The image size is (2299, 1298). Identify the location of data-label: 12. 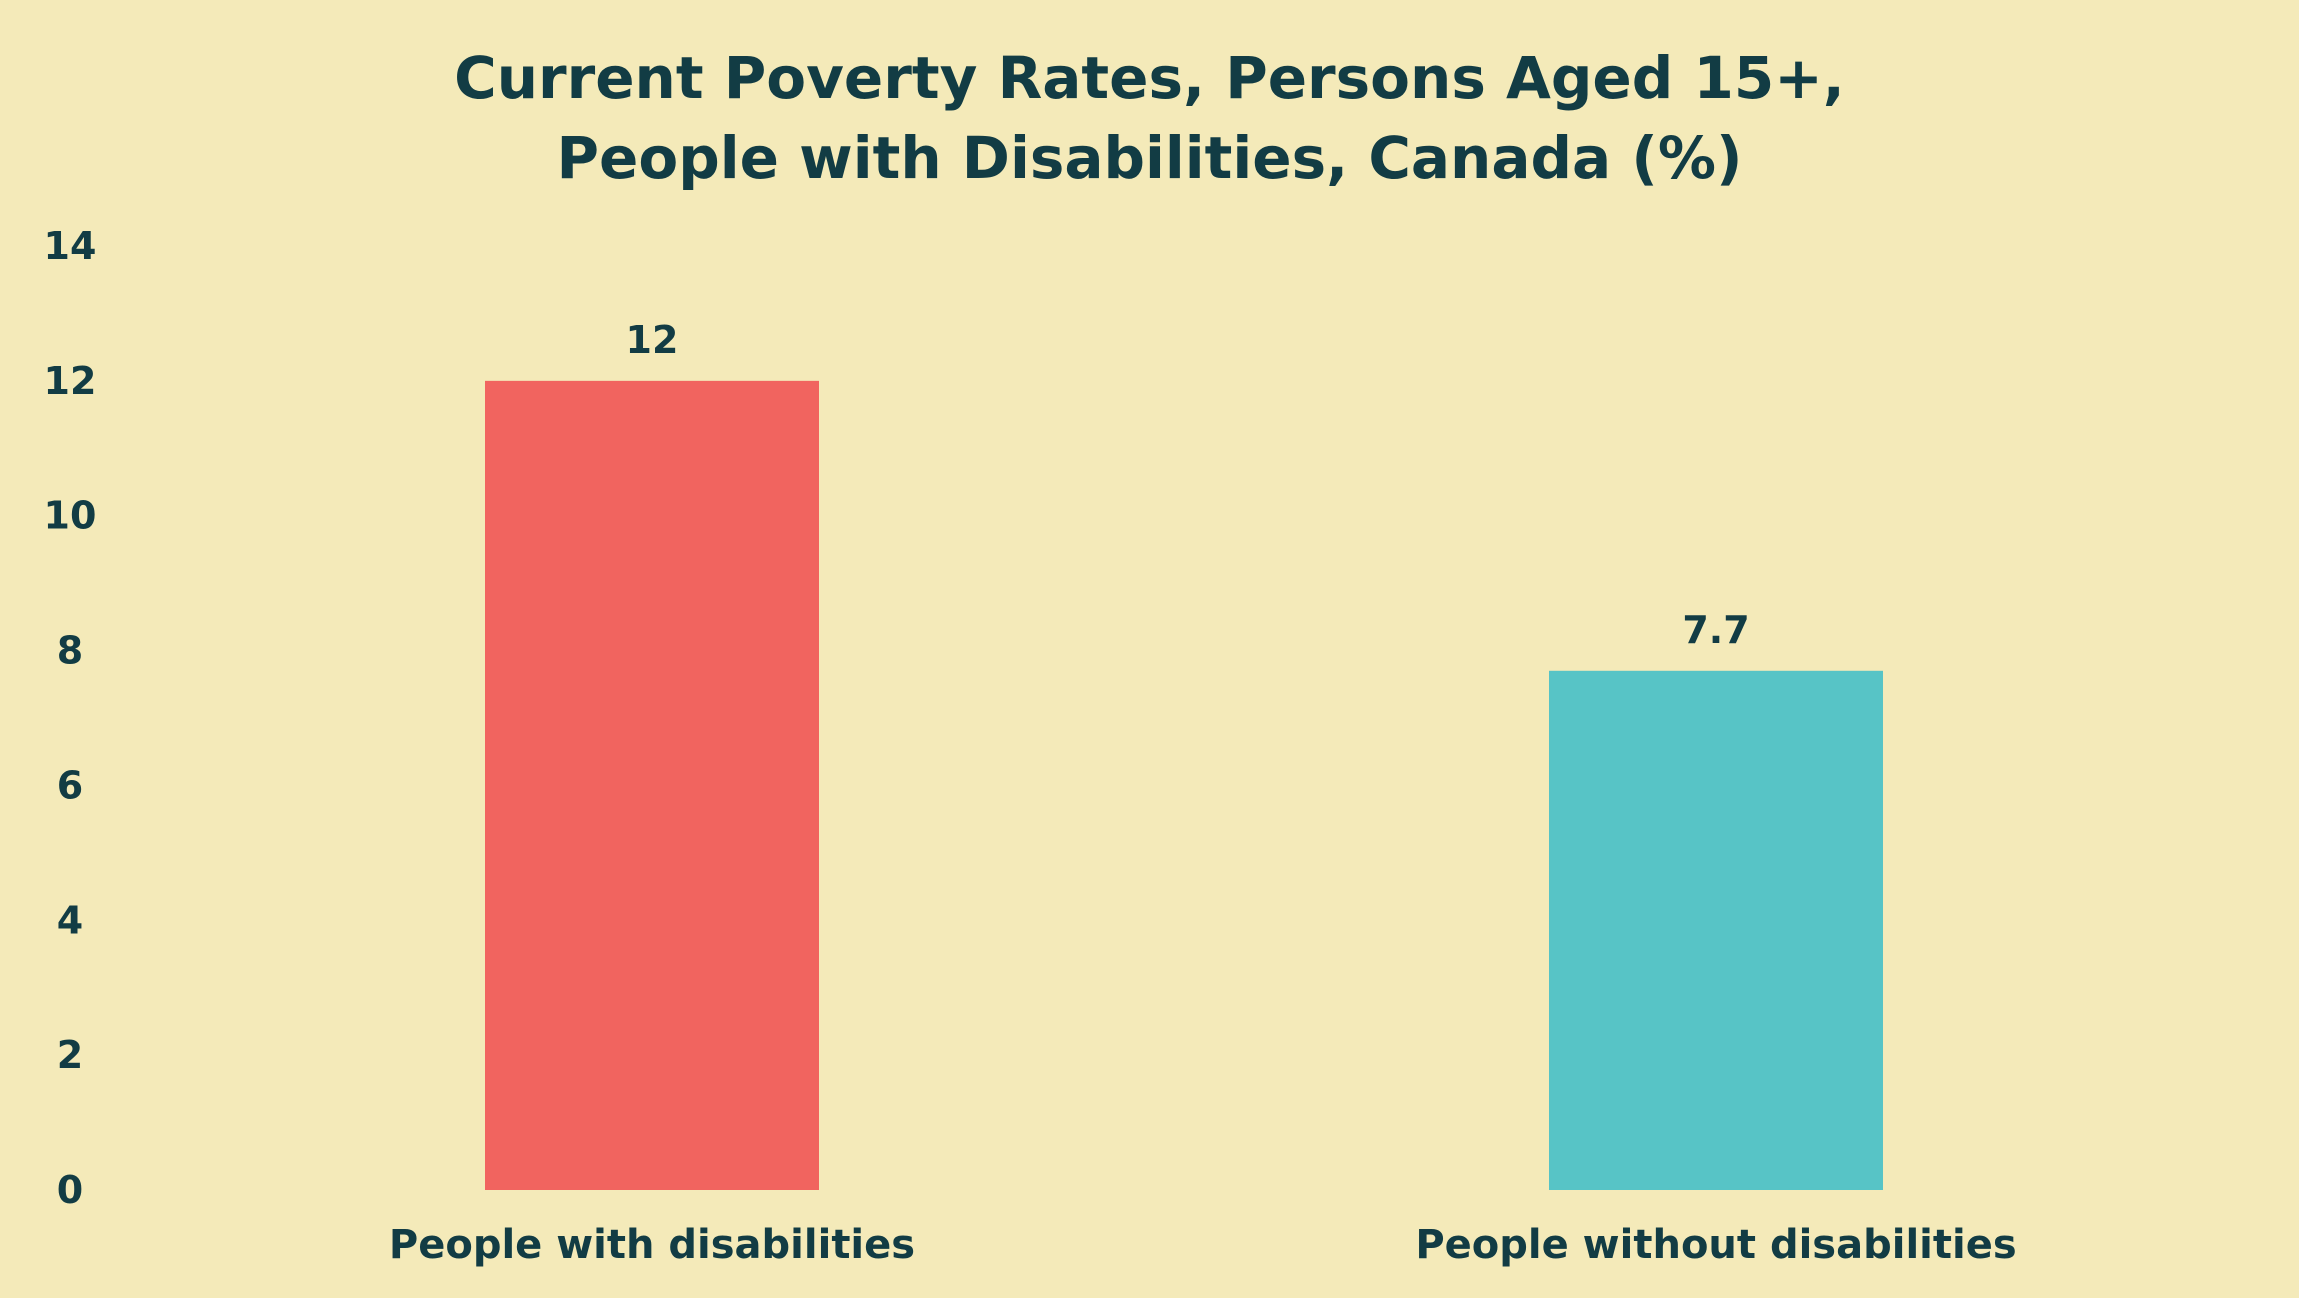
(652, 340).